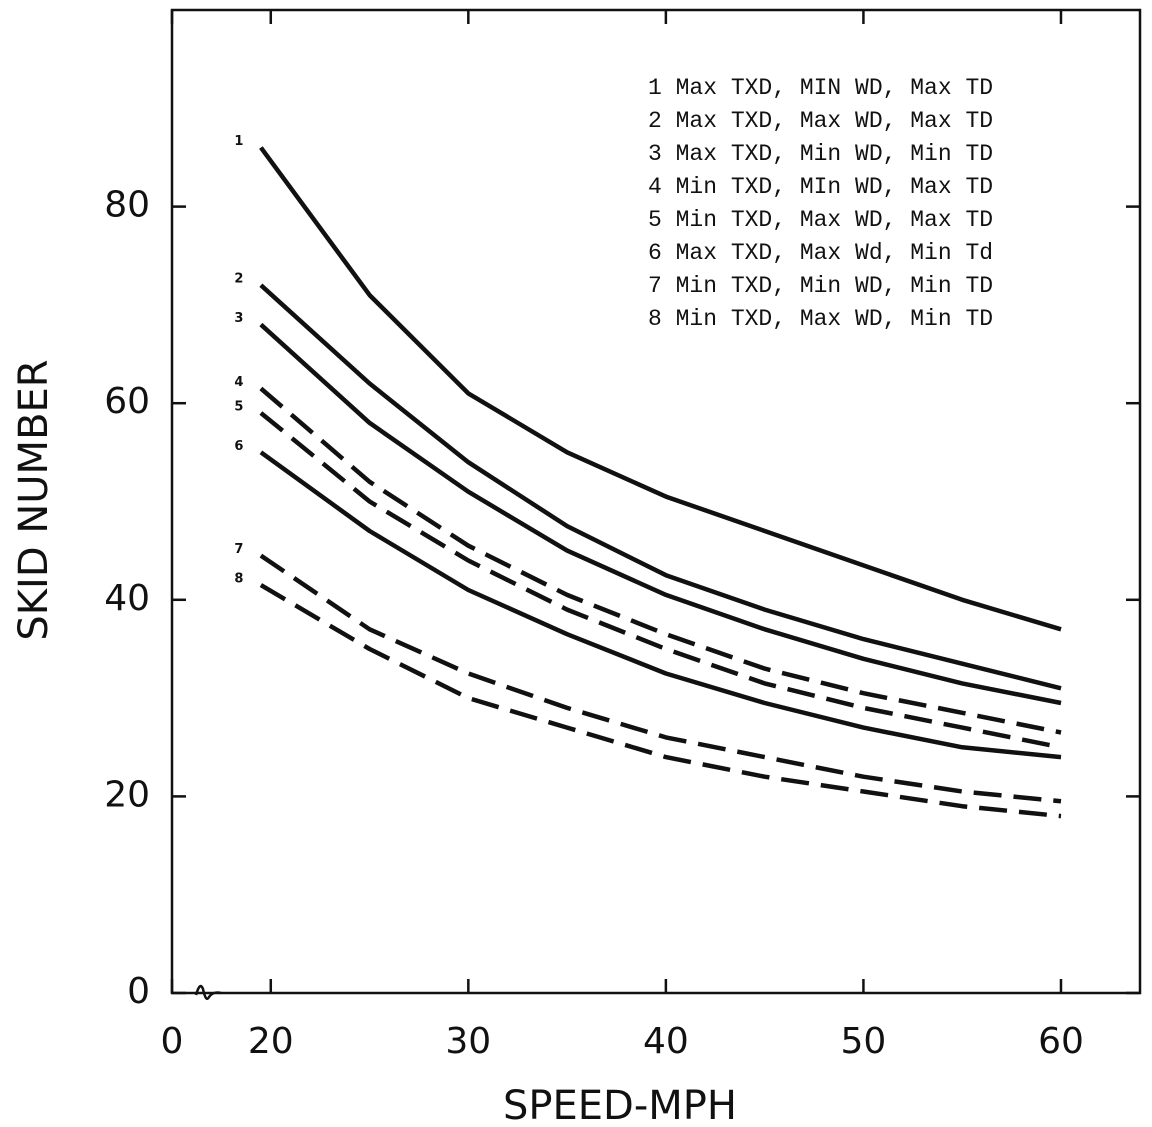 The width and height of the screenshot is (1152, 1127). Describe the element at coordinates (127, 401) in the screenshot. I see `y-tick-label: 60` at that location.